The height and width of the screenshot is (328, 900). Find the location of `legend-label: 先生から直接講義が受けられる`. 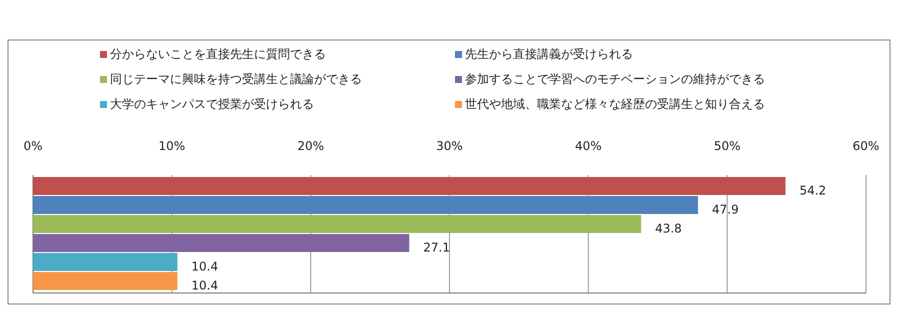

legend-label: 先生から直接講義が受けられる is located at coordinates (549, 54).